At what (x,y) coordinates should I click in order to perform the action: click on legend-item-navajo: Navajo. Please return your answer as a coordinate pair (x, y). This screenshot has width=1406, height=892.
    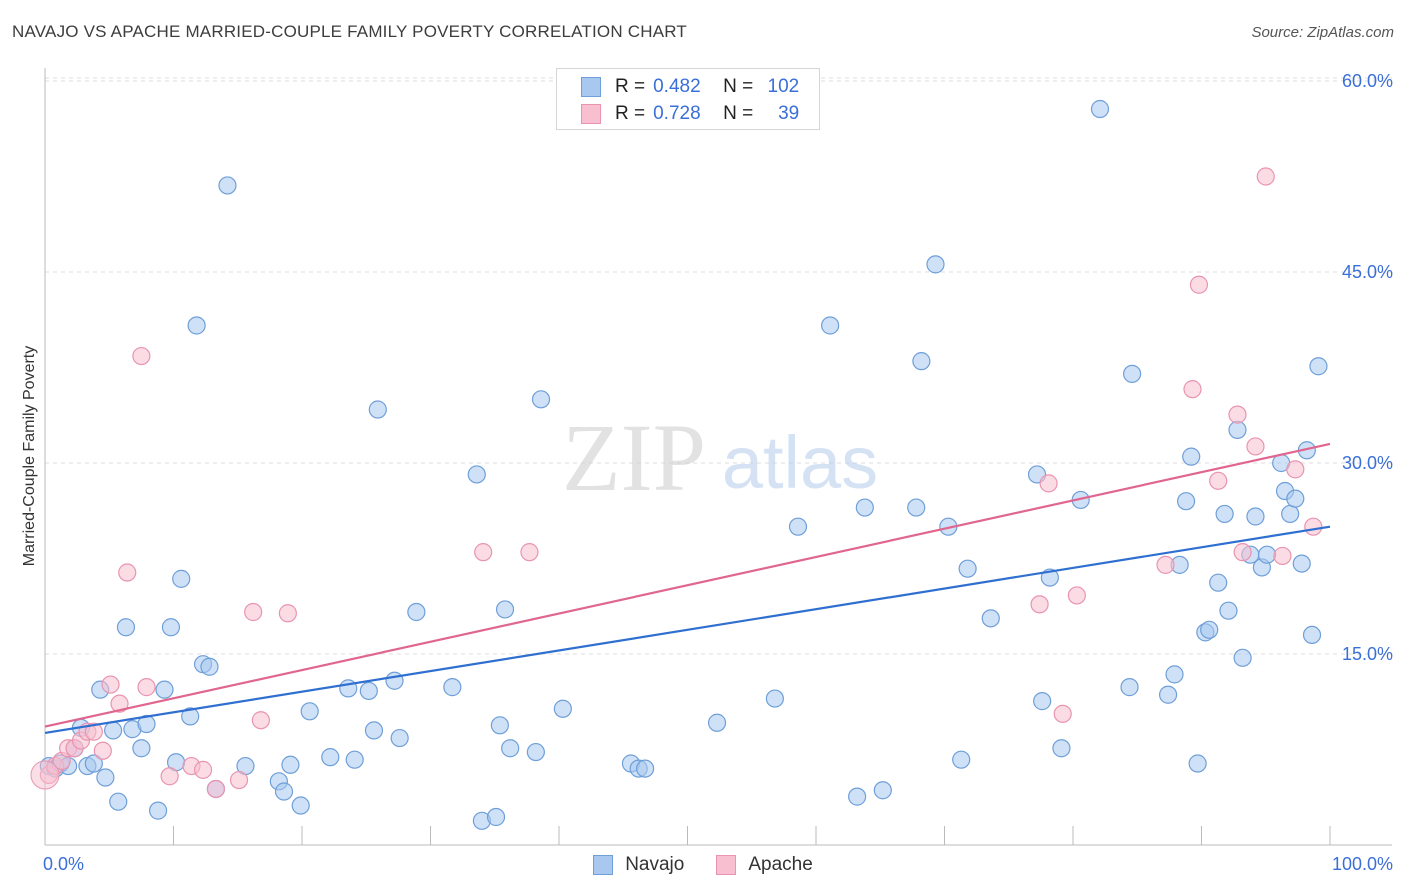
    Looking at the image, I should click on (638, 865).